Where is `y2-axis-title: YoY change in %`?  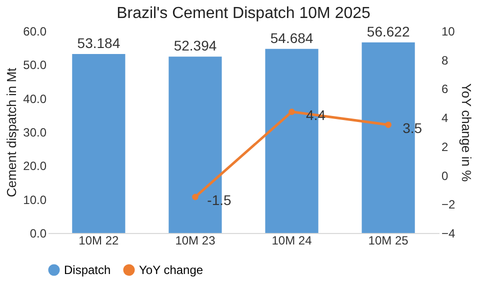
y2-axis-title: YoY change in % is located at coordinates (466, 132).